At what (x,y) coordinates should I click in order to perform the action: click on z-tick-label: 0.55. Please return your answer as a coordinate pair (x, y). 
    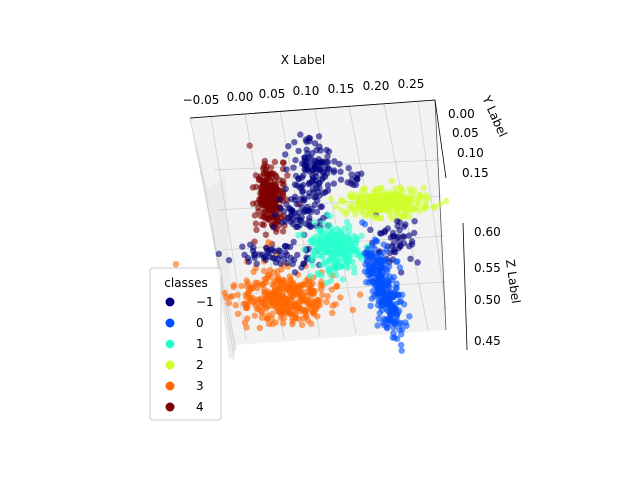
    Looking at the image, I should click on (487, 268).